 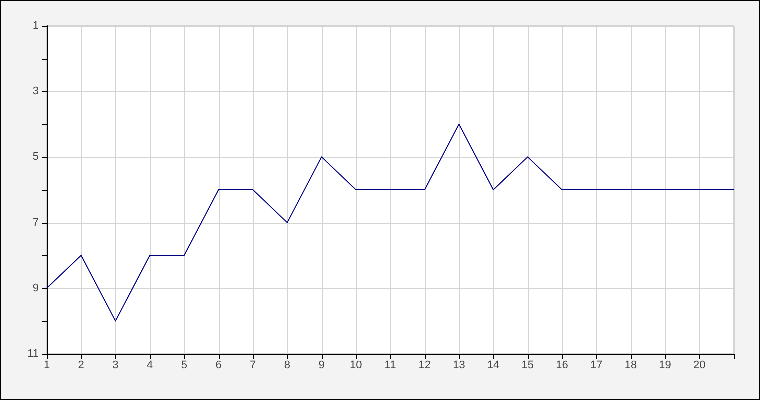 I want to click on x-tick-label: 20, so click(x=700, y=366).